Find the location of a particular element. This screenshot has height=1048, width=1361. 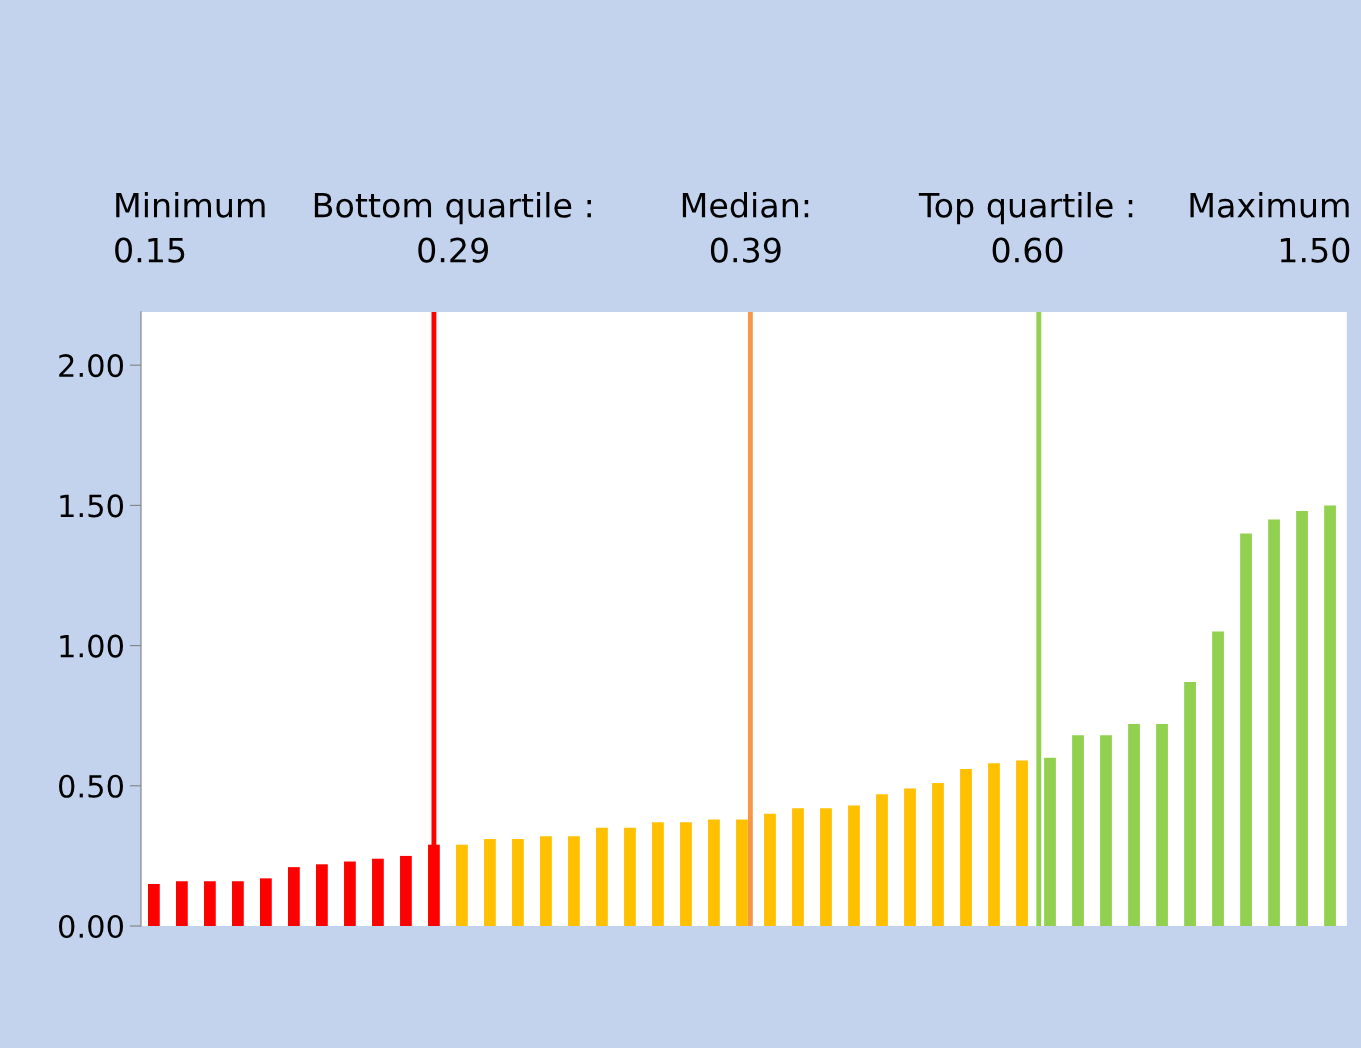

text: Maximum 1.50 is located at coordinates (1270, 227).